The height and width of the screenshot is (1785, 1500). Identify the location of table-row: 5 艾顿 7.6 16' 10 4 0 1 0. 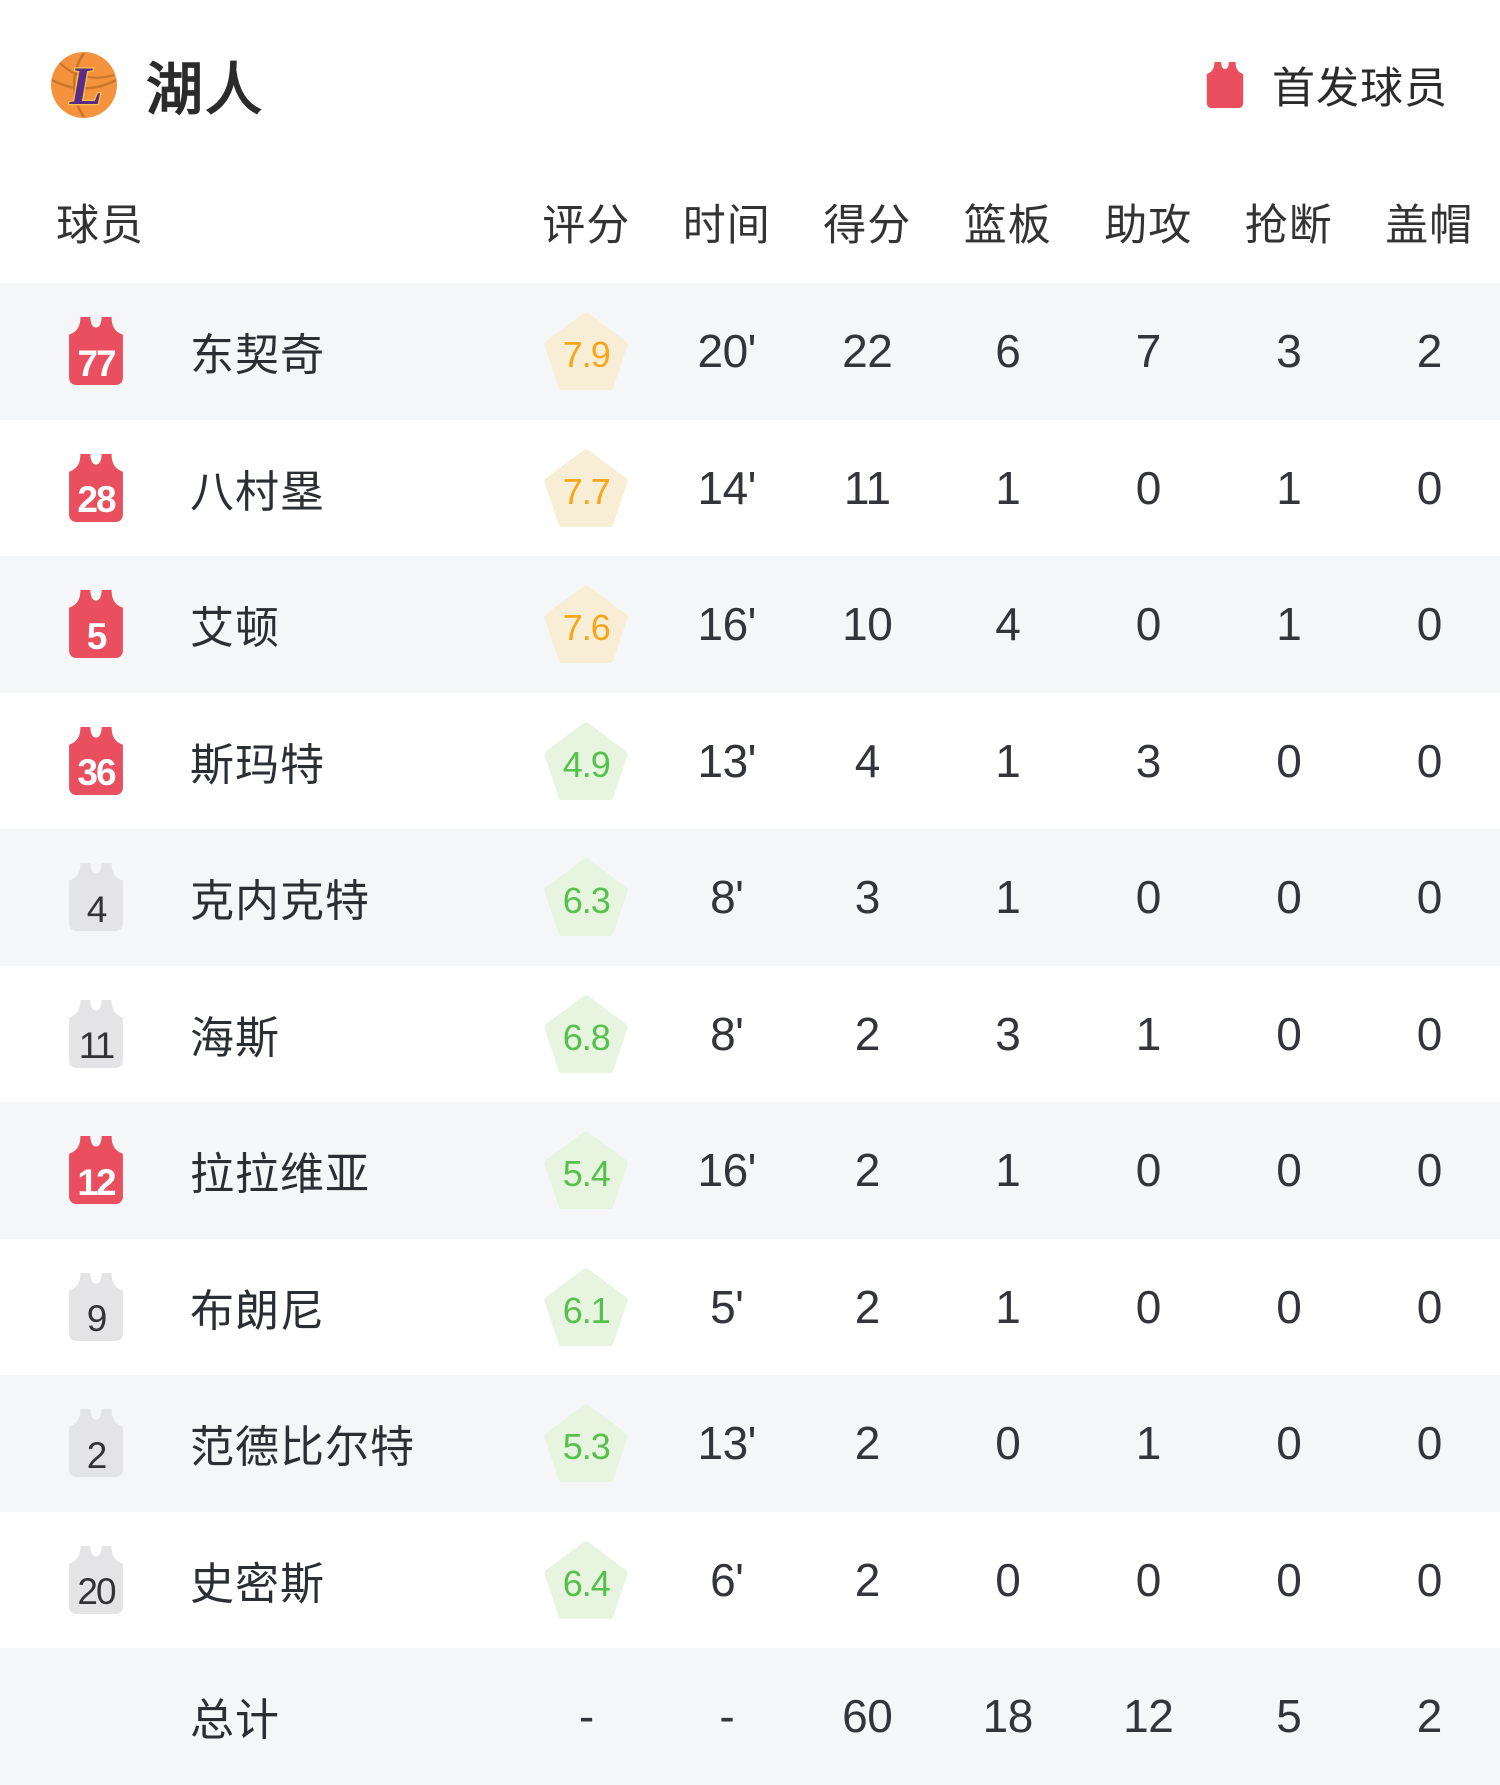
(750, 624).